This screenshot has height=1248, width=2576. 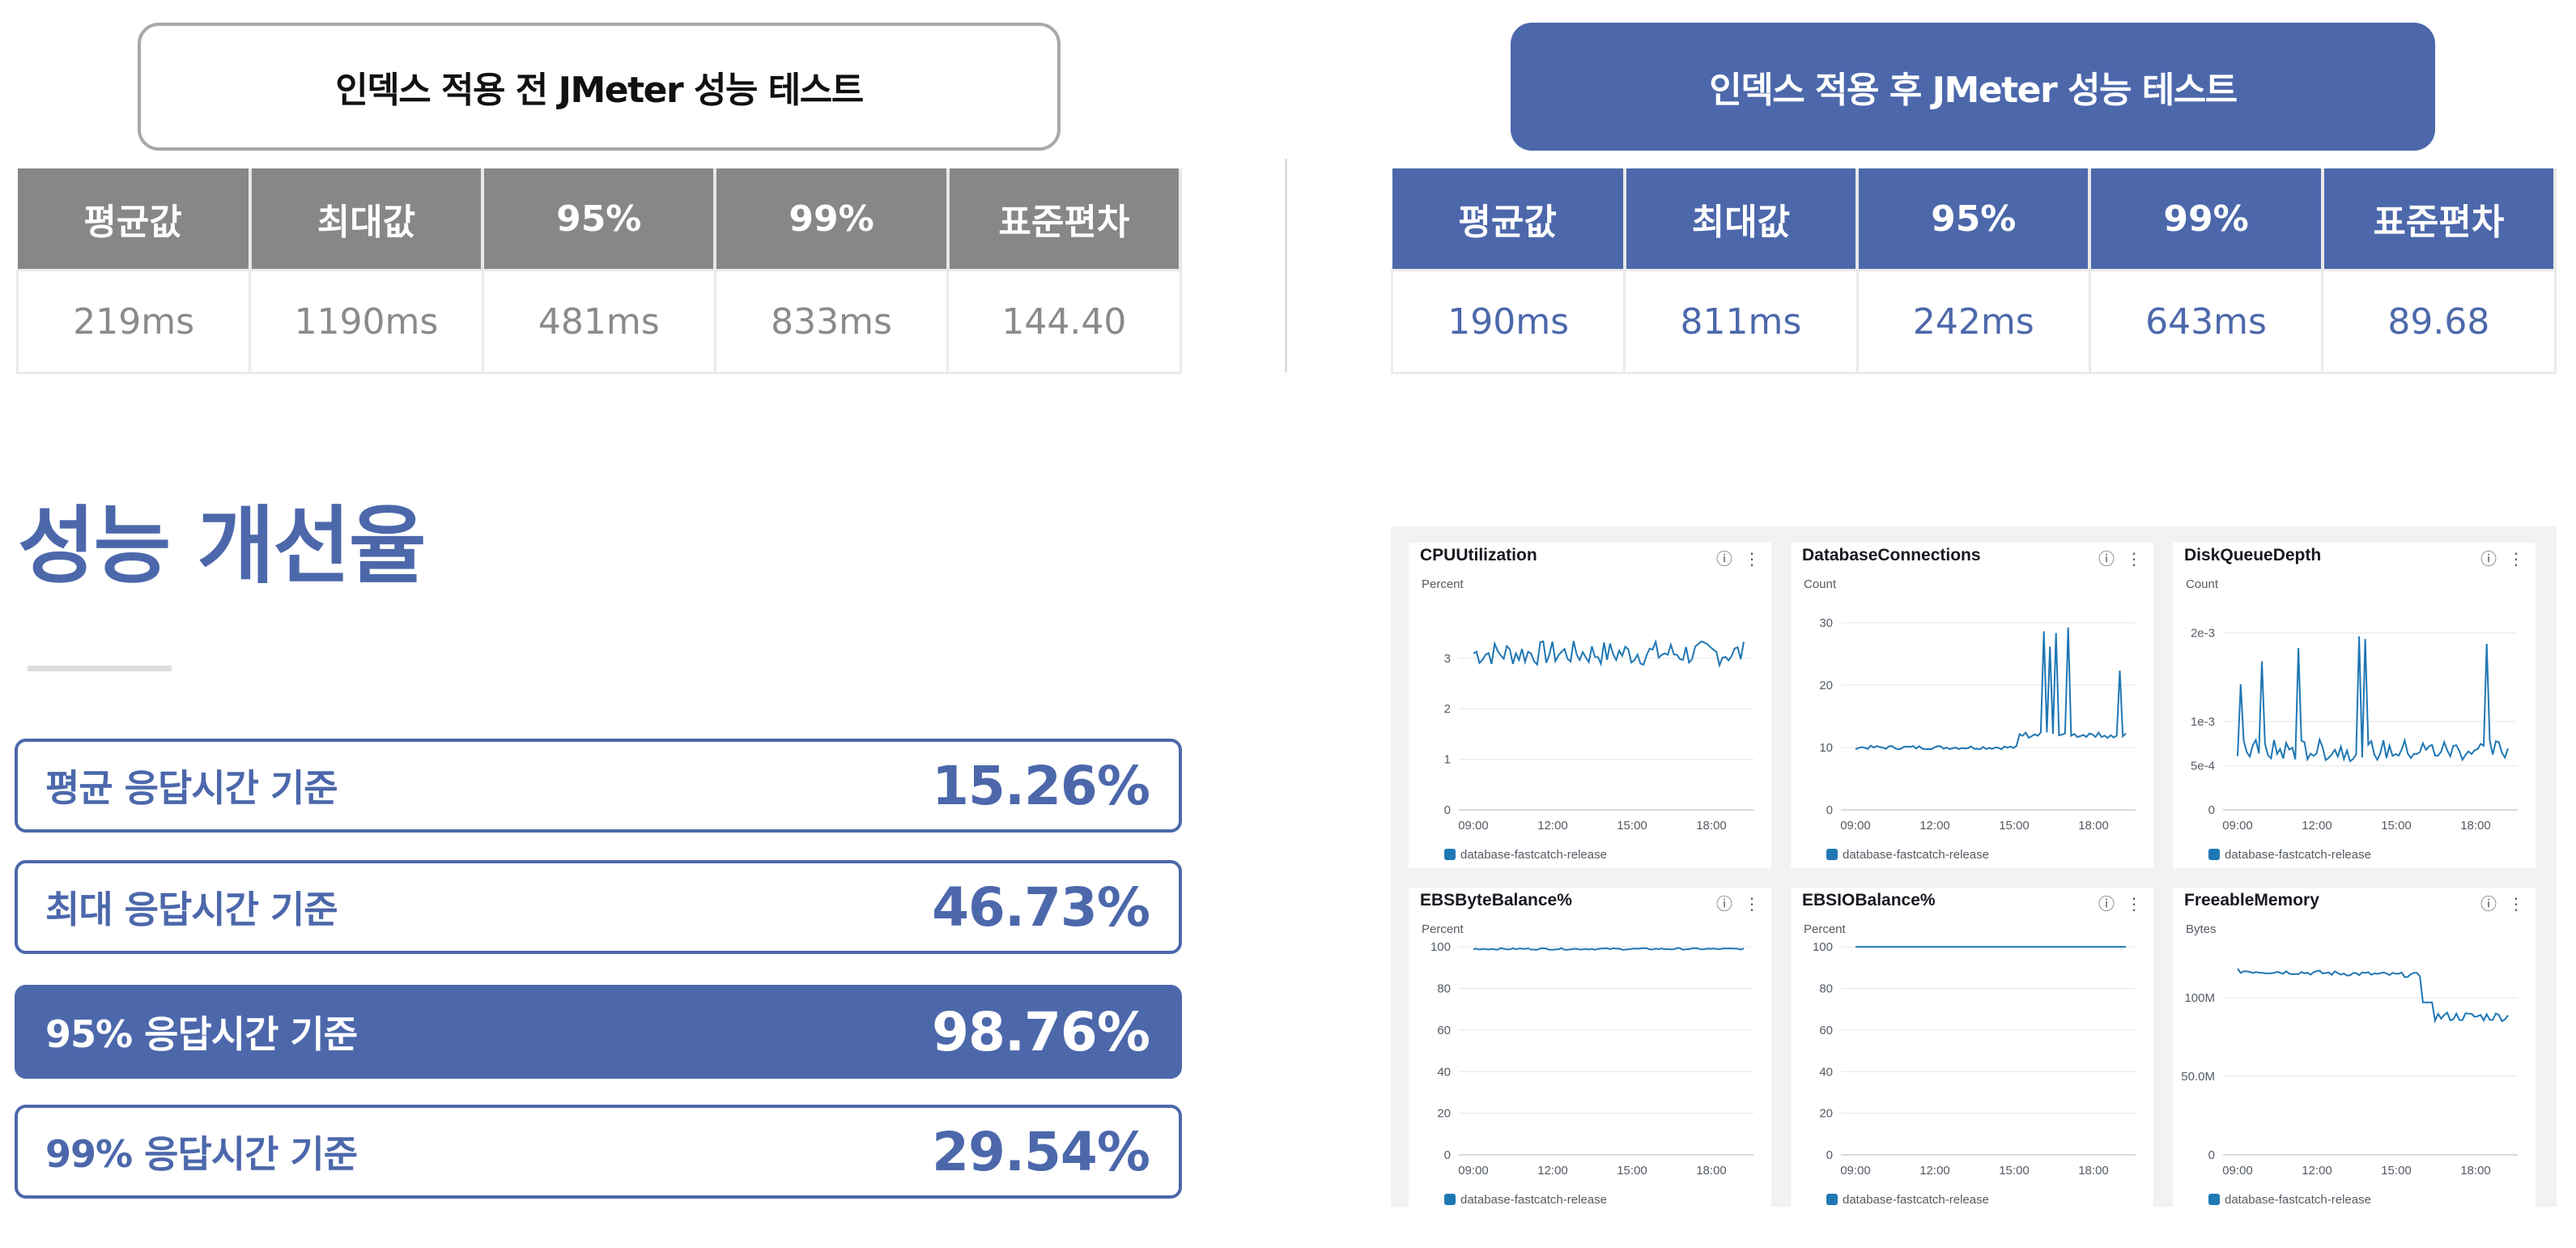 What do you see at coordinates (1973, 321) in the screenshot?
I see `value-p95: 242ms` at bounding box center [1973, 321].